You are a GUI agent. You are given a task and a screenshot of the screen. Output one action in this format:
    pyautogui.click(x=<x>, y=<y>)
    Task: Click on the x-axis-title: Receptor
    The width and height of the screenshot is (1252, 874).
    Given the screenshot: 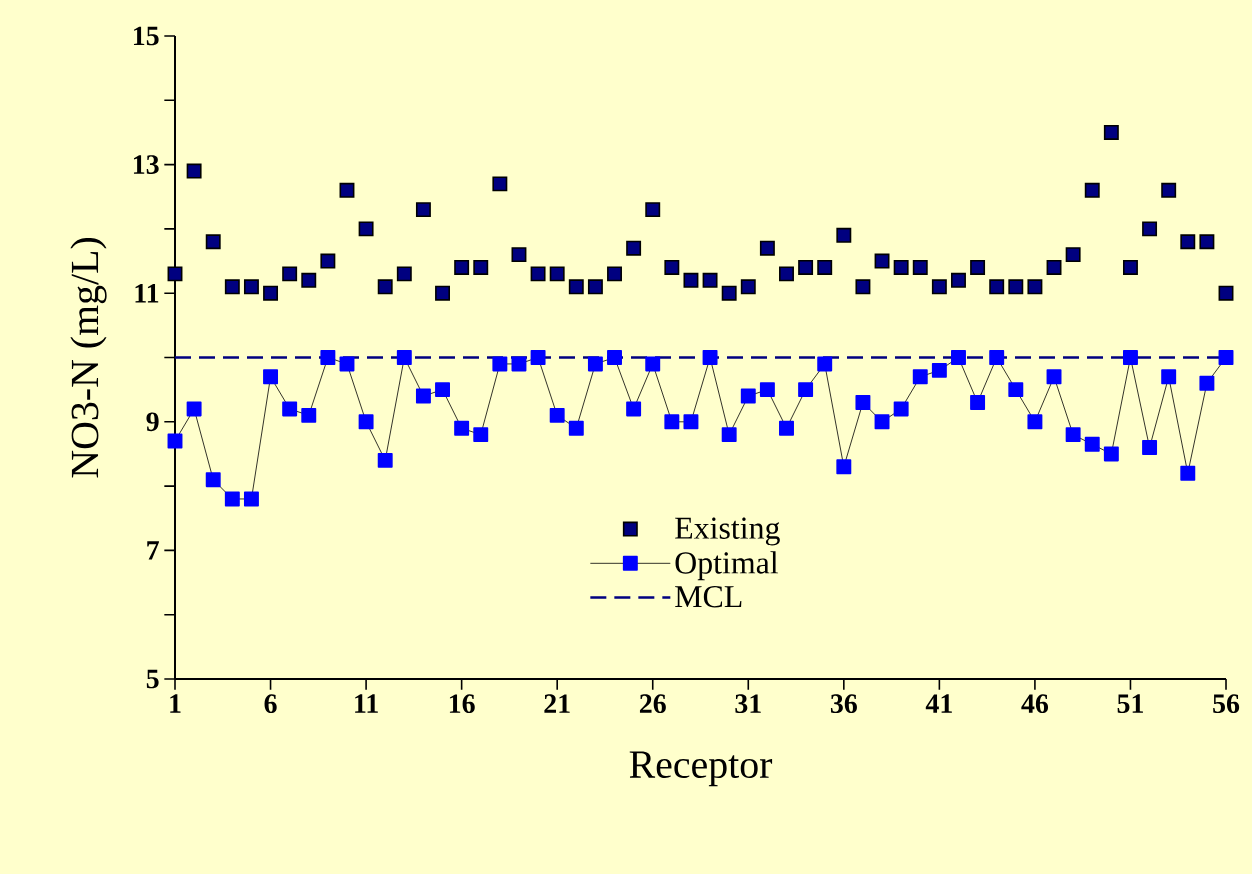 What is the action you would take?
    pyautogui.click(x=701, y=769)
    